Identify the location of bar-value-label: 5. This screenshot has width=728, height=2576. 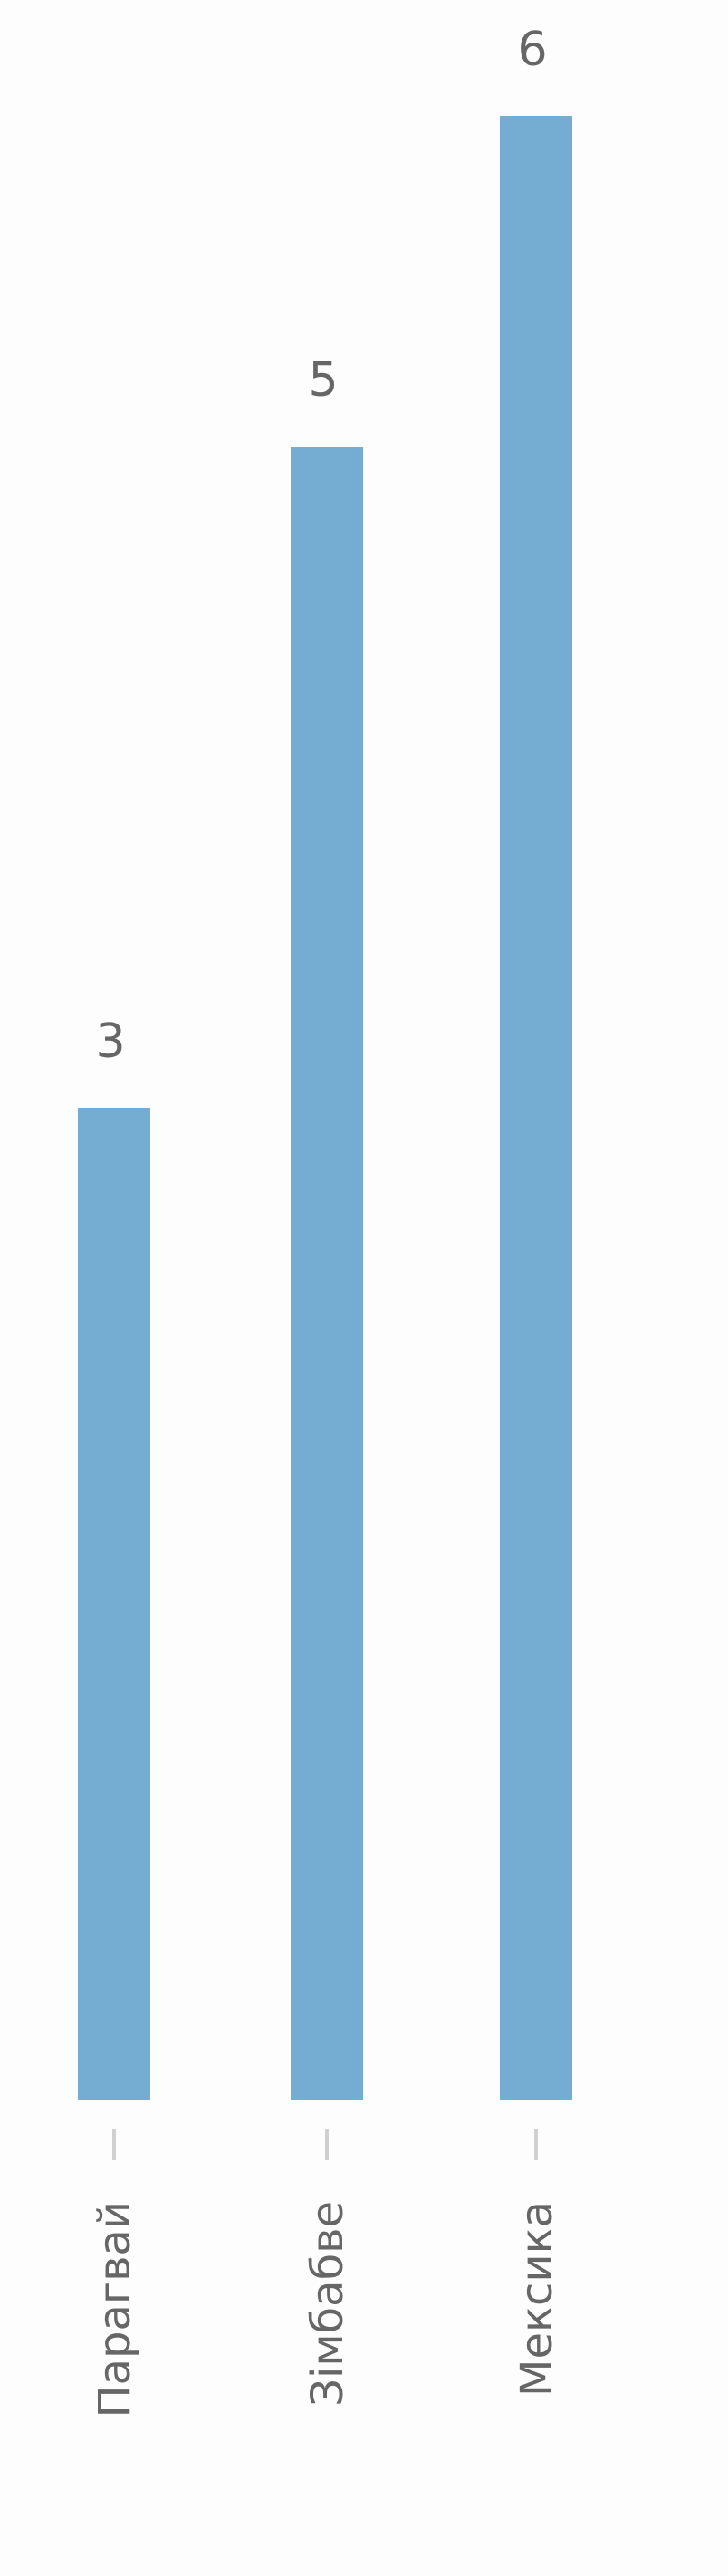
(323, 380).